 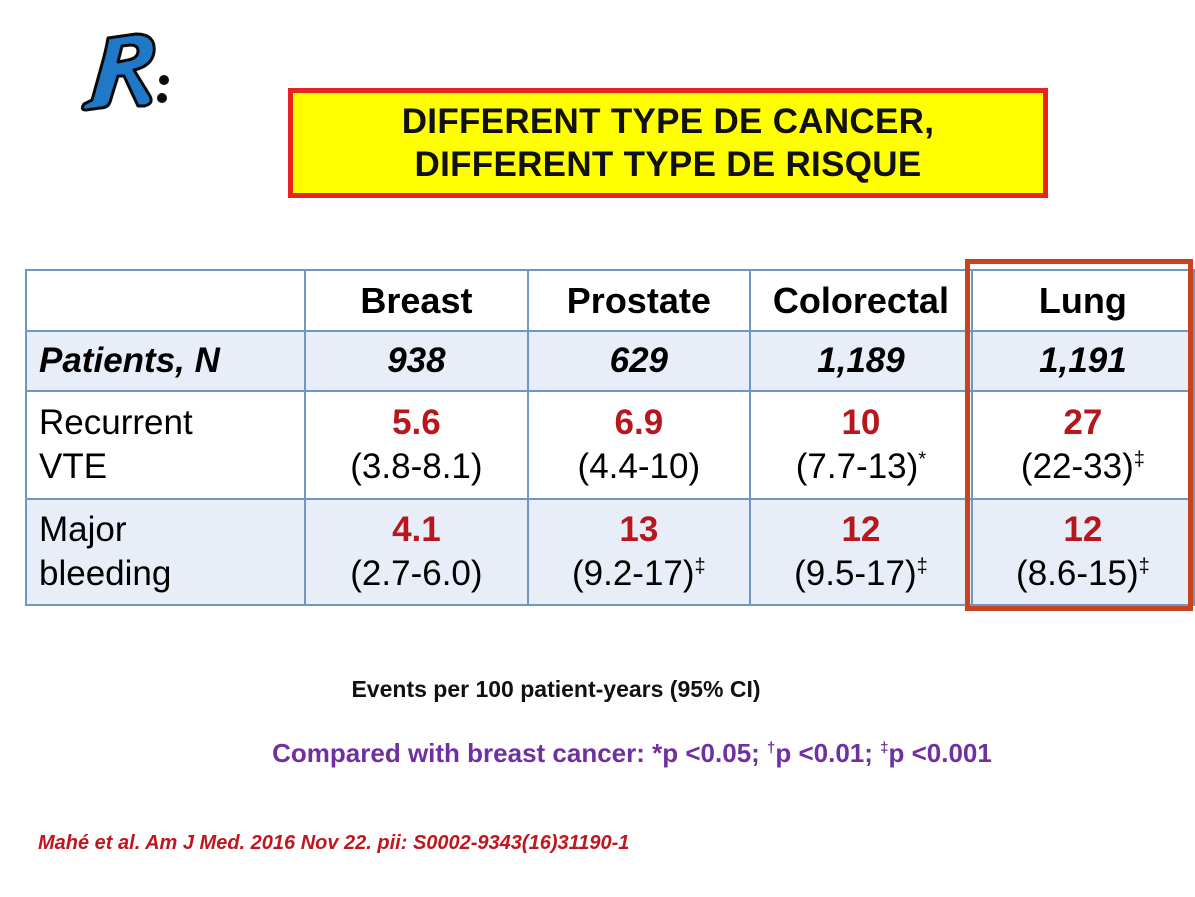 What do you see at coordinates (165, 300) in the screenshot?
I see `header-empty-cell` at bounding box center [165, 300].